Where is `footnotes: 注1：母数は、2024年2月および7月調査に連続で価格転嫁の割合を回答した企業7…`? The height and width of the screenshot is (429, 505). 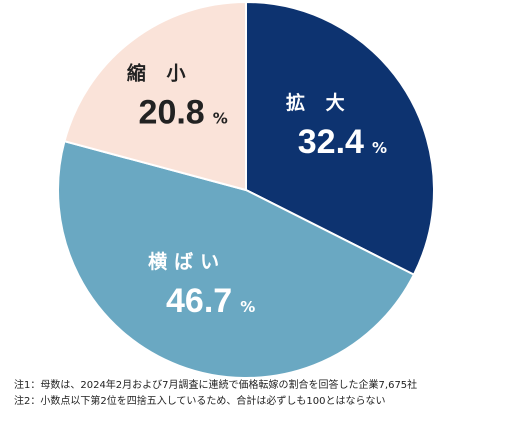 footnotes: 注1：母数は、2024年2月および7月調査に連続で価格転嫁の割合を回答した企業7… is located at coordinates (256, 394).